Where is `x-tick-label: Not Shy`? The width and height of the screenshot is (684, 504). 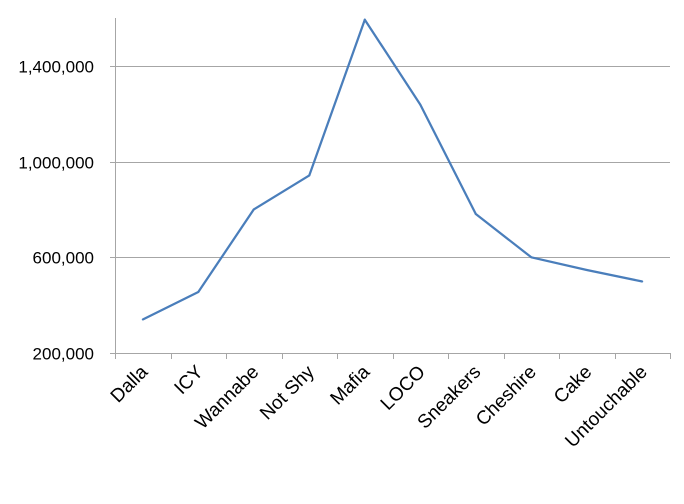 x-tick-label: Not Shy is located at coordinates (287, 392).